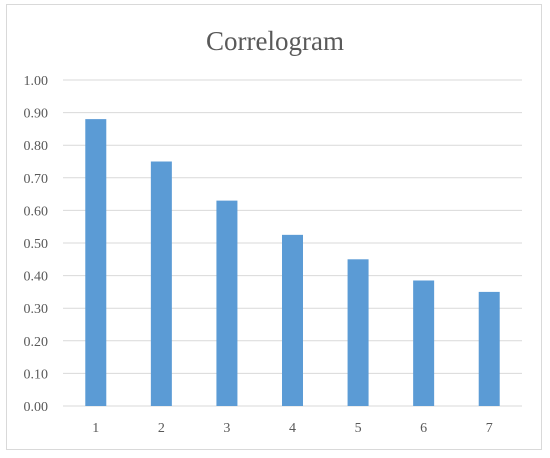  I want to click on x-tick-label: 4, so click(292, 428).